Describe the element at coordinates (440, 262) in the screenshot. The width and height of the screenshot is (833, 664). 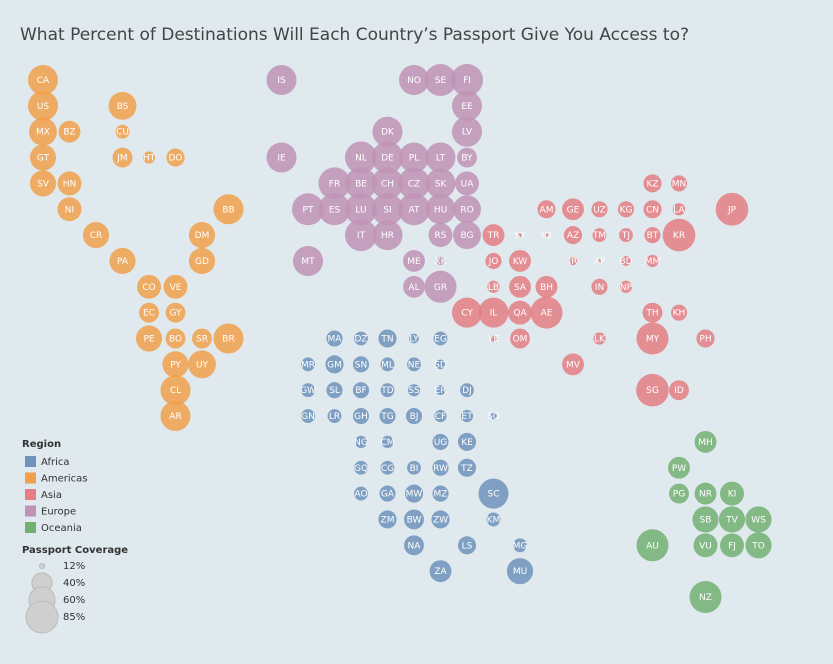
I see `country-code: XK` at that location.